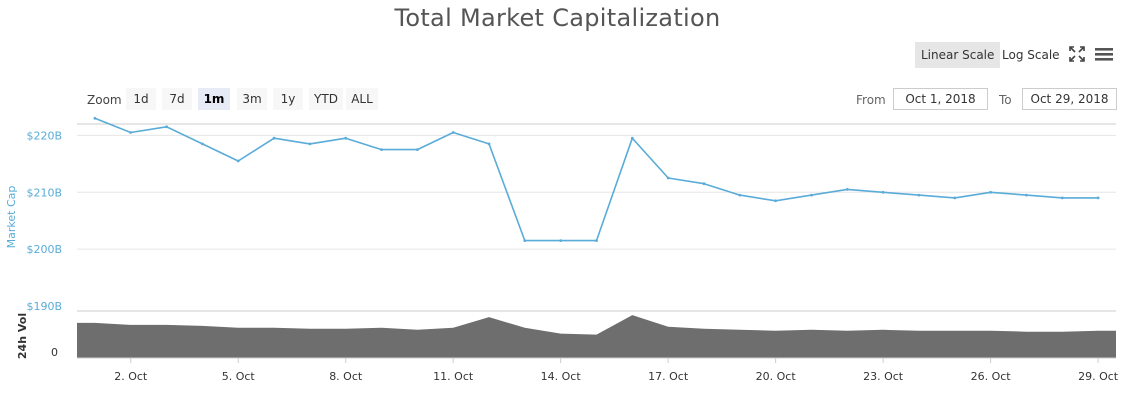  What do you see at coordinates (991, 376) in the screenshot?
I see `x-tick-label: 26. Oct` at bounding box center [991, 376].